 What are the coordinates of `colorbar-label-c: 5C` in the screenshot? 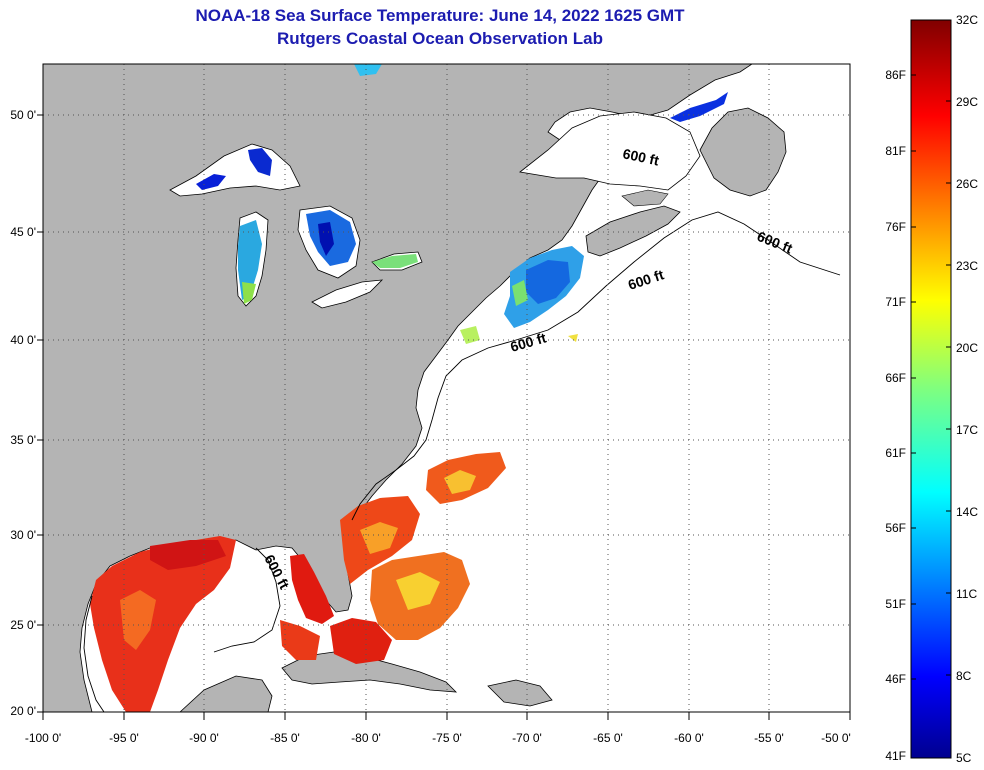 It's located at (964, 758).